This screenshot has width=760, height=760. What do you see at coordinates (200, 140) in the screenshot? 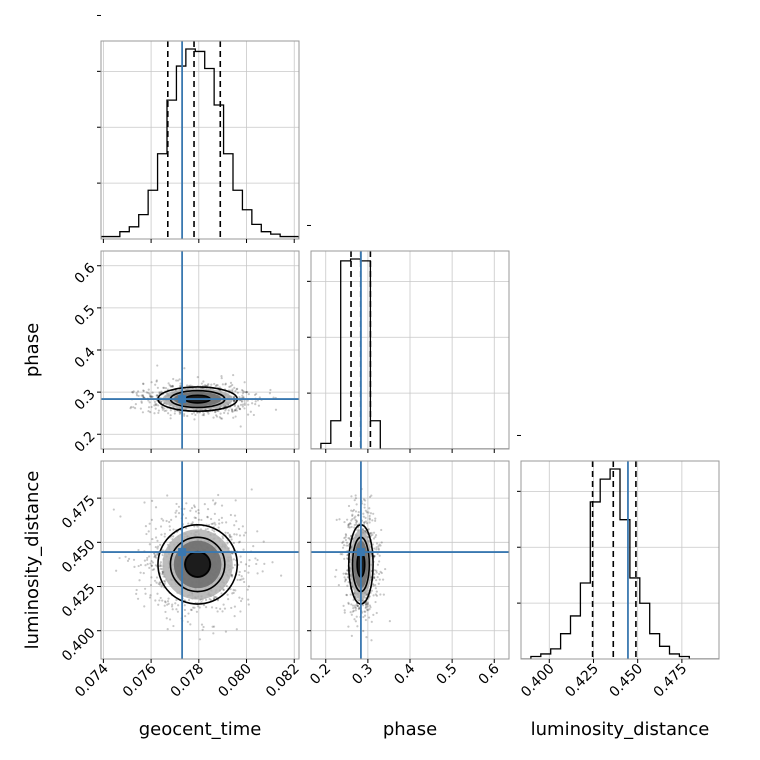
I see `panel-frame` at bounding box center [200, 140].